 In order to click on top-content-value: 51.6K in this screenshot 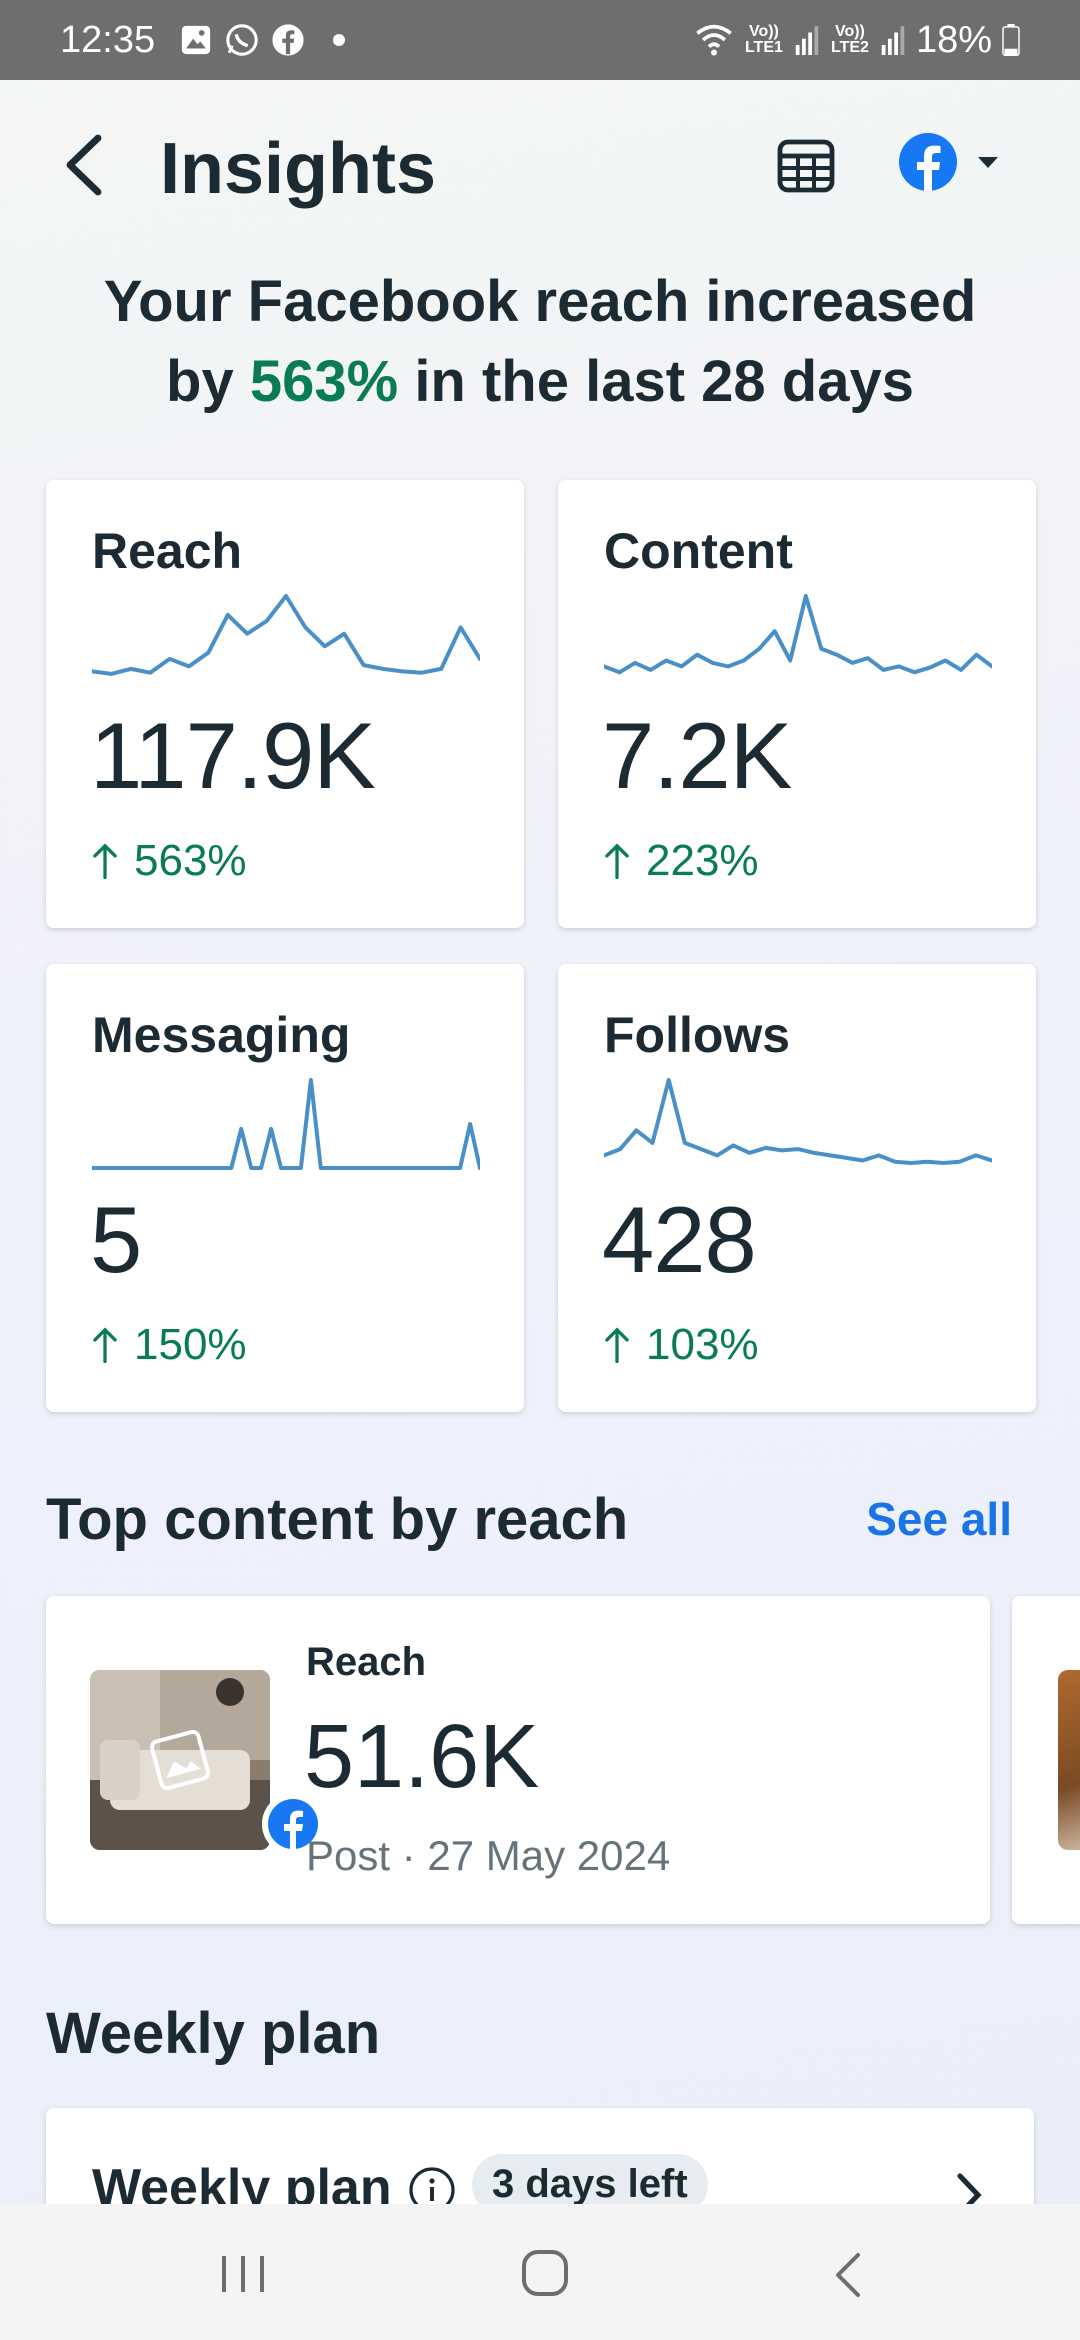, I will do `click(422, 1757)`.